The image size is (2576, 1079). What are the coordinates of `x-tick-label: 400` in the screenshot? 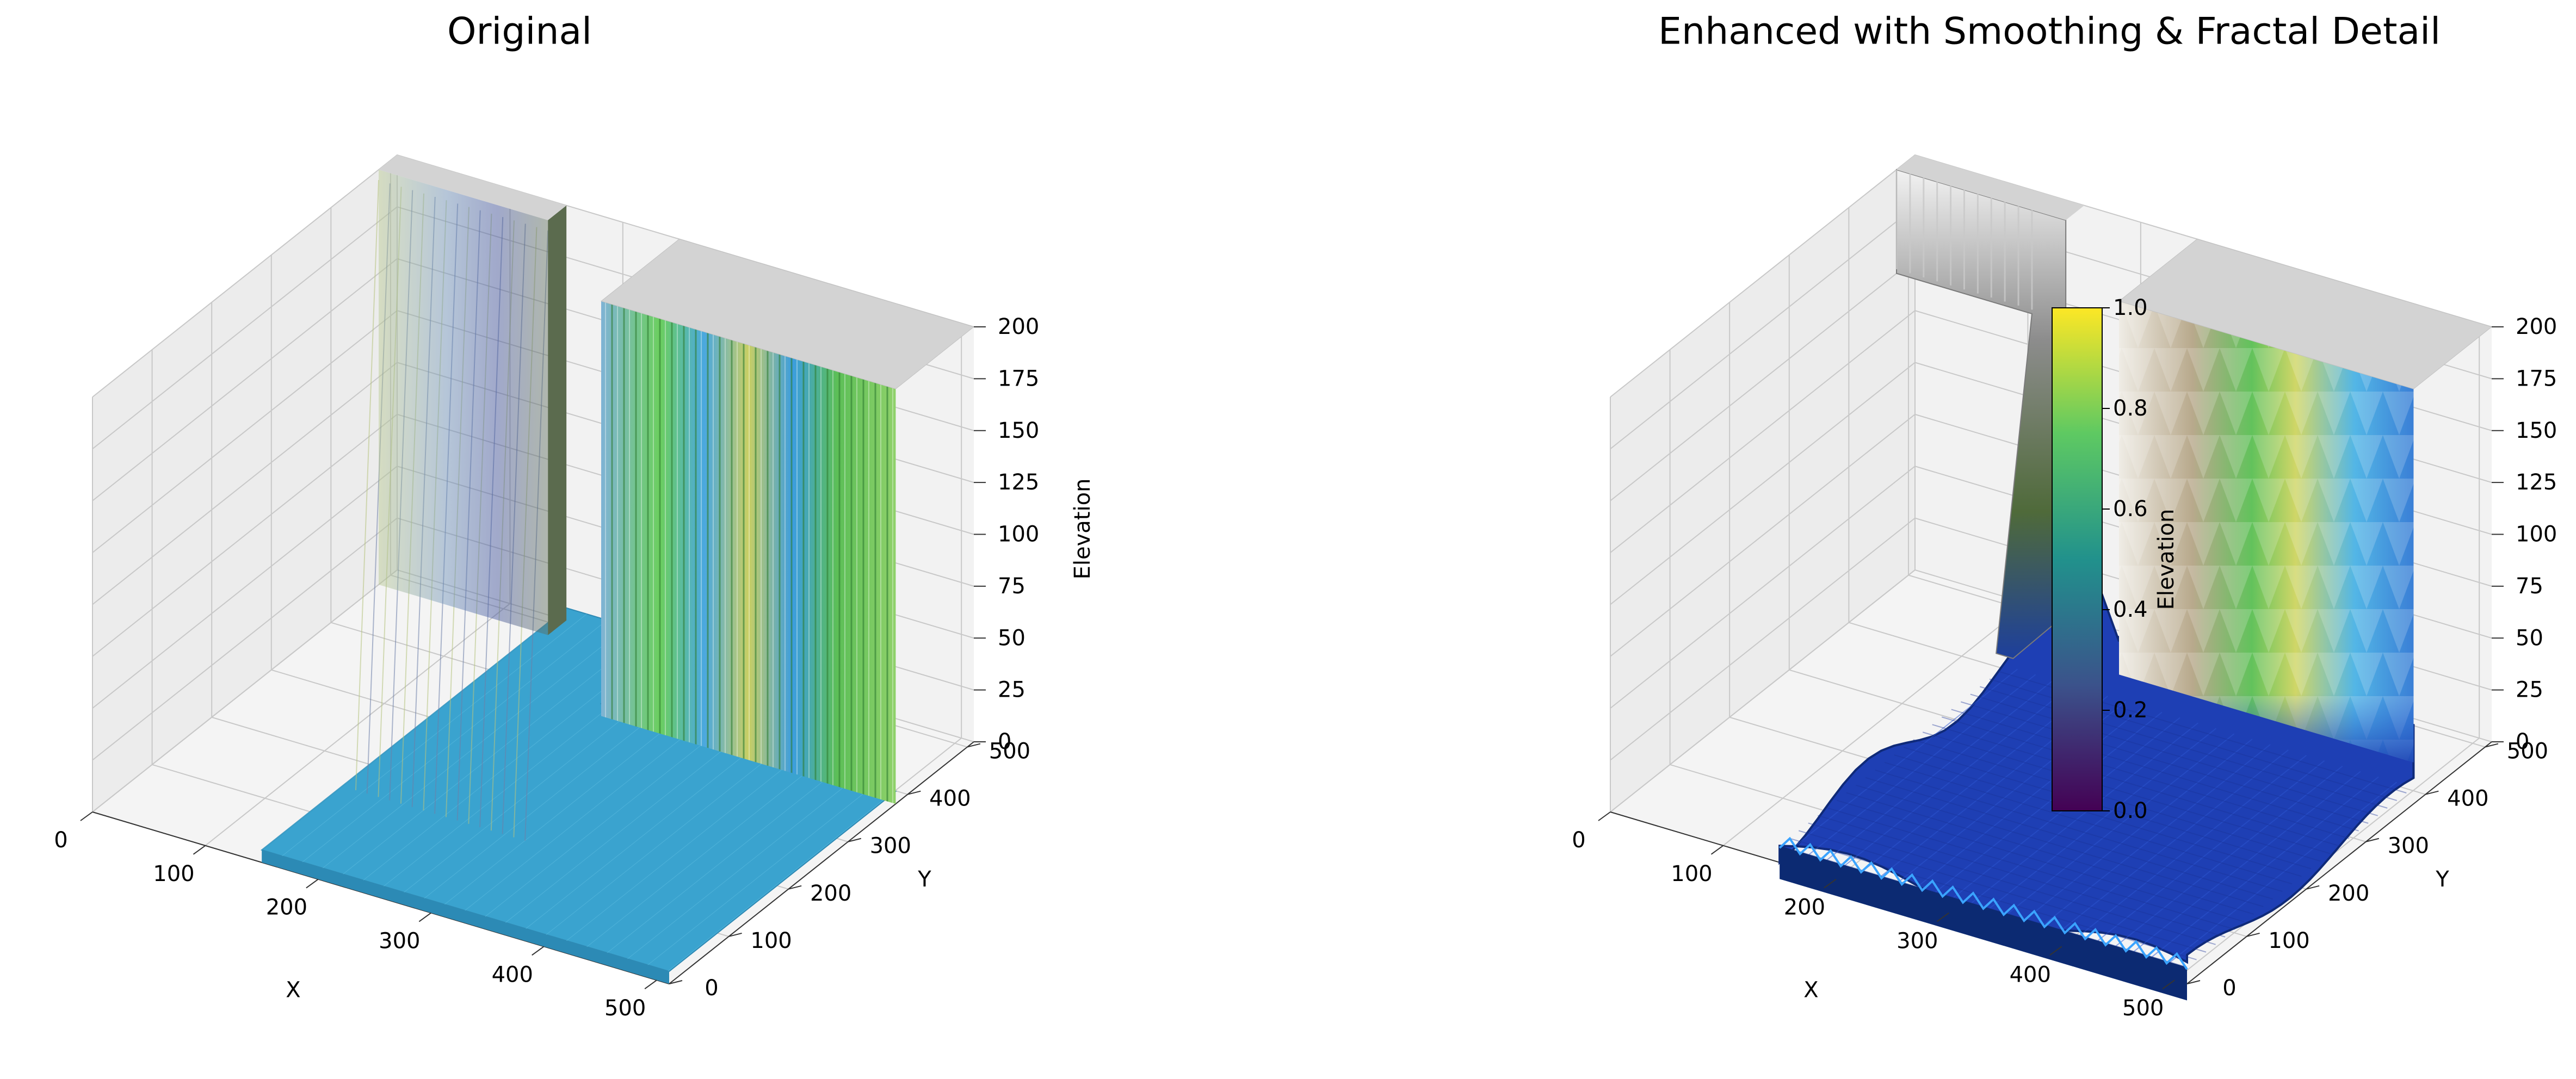 It's located at (2031, 974).